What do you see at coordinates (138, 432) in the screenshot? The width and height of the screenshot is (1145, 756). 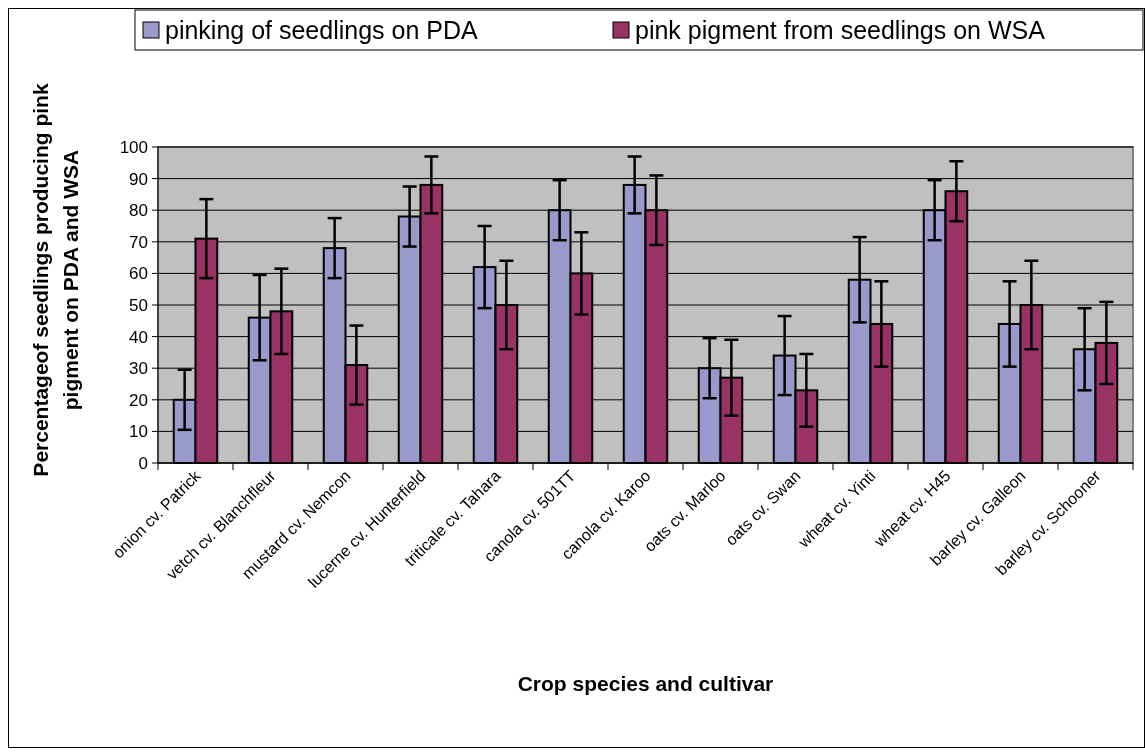 I see `y-tick-label: 10` at bounding box center [138, 432].